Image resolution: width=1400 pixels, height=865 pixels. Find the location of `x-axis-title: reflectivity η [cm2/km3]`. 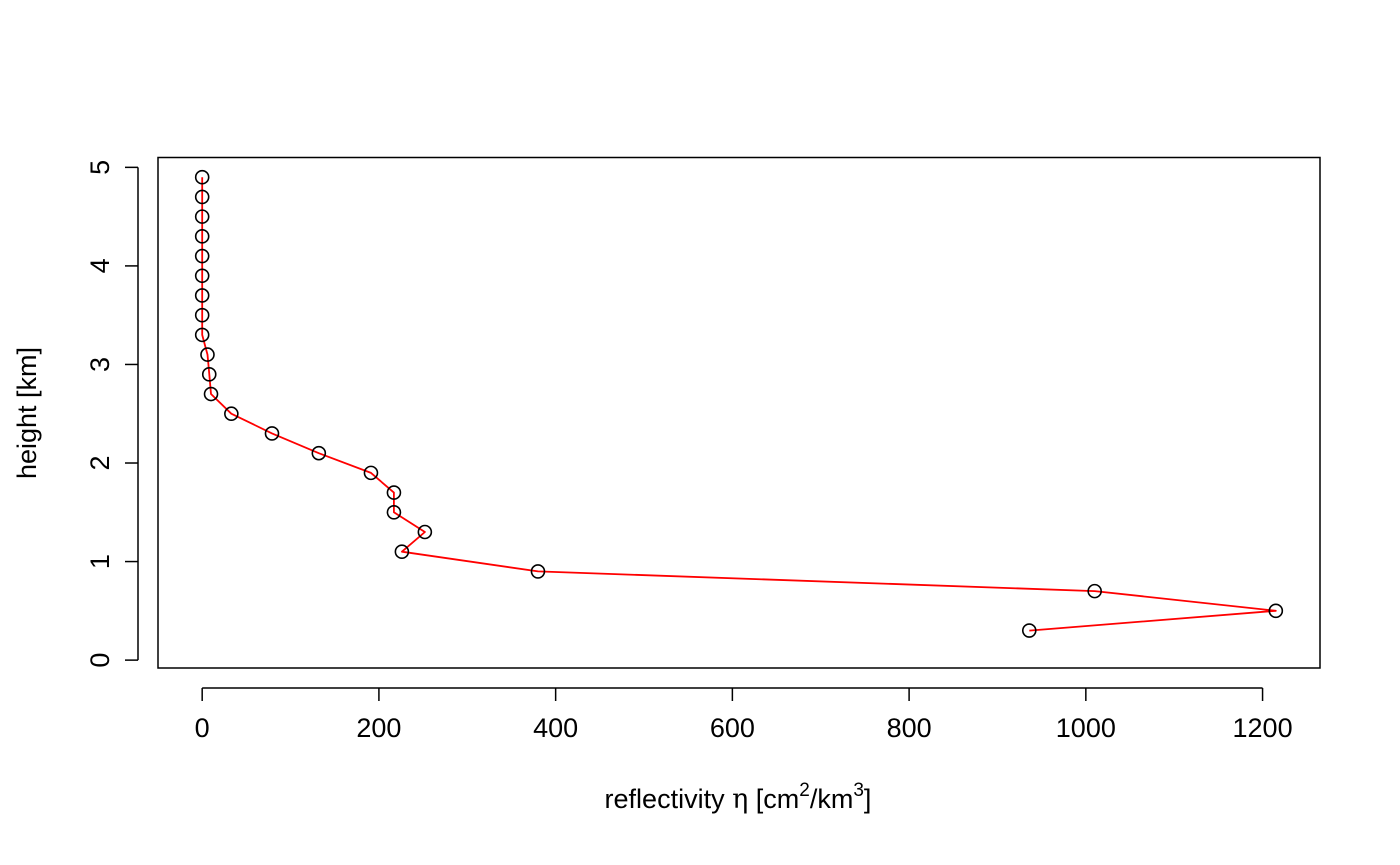

x-axis-title: reflectivity η [cm2/km3] is located at coordinates (738, 797).